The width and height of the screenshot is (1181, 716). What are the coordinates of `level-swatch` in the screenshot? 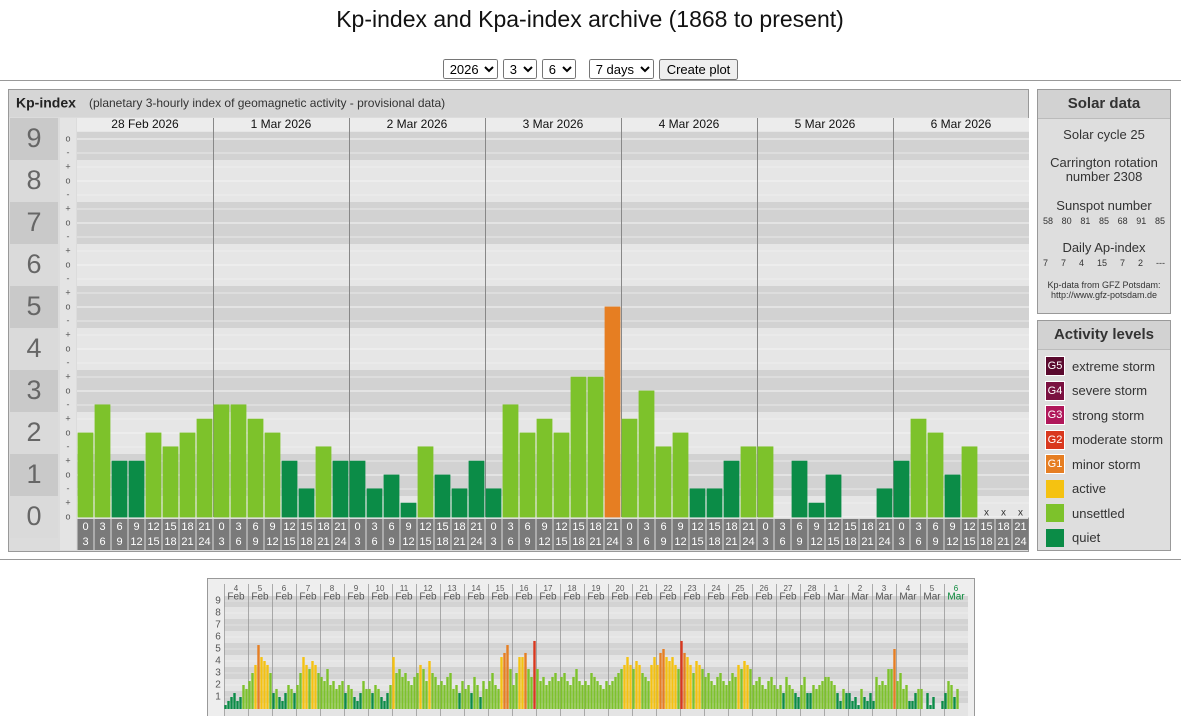 It's located at (1055, 488).